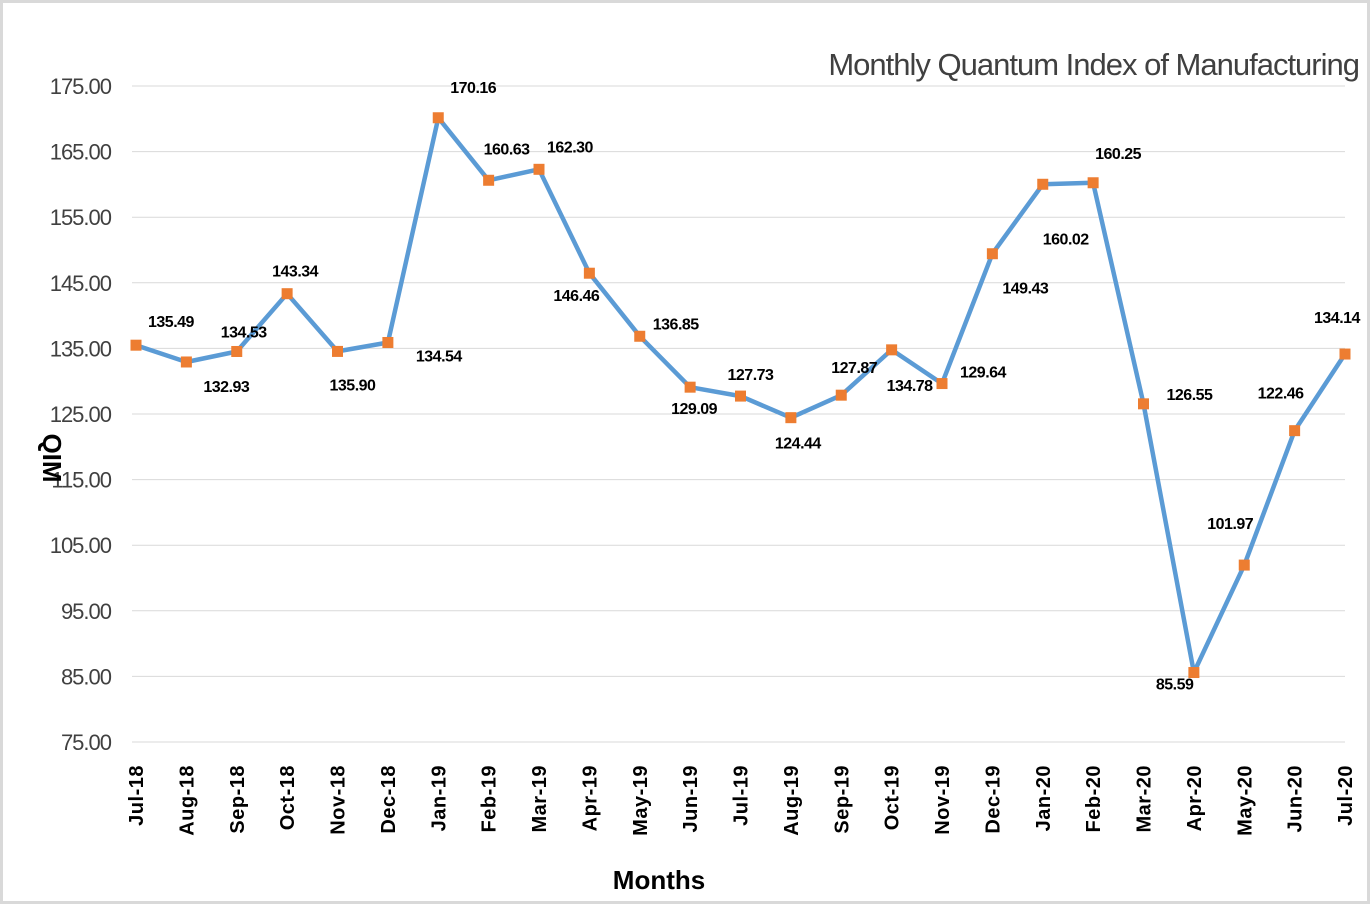 This screenshot has height=907, width=1370. Describe the element at coordinates (295, 272) in the screenshot. I see `data-label: 143.34` at that location.